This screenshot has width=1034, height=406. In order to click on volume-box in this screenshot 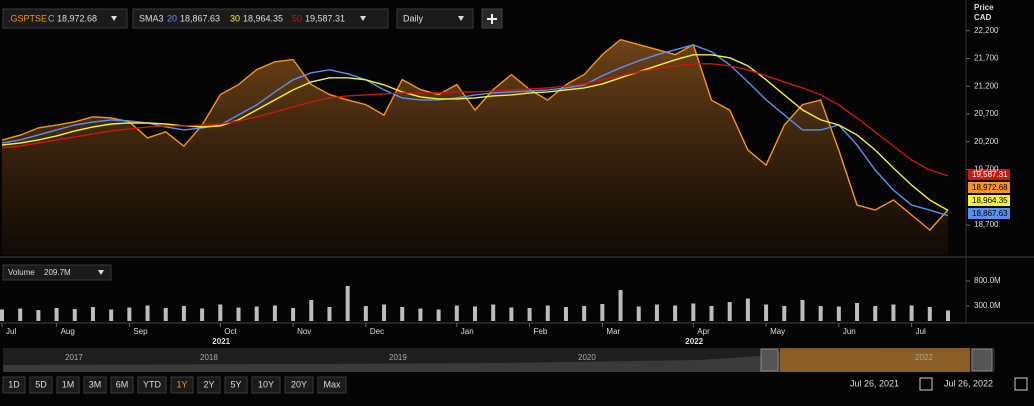, I will do `click(57, 272)`.